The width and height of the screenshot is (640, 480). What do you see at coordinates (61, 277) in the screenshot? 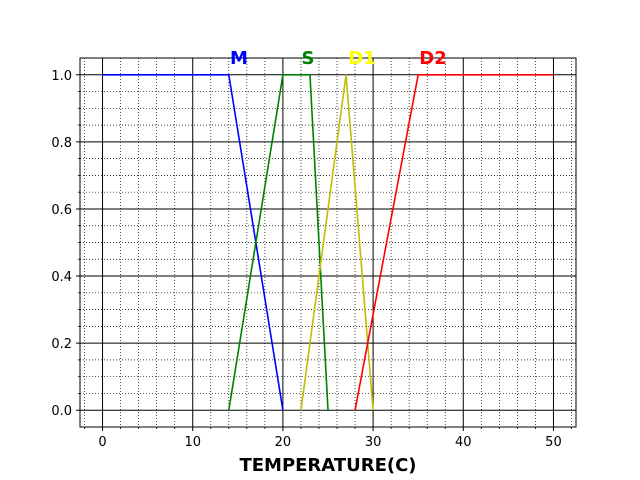
I see `y-tick-label: 0.4` at bounding box center [61, 277].